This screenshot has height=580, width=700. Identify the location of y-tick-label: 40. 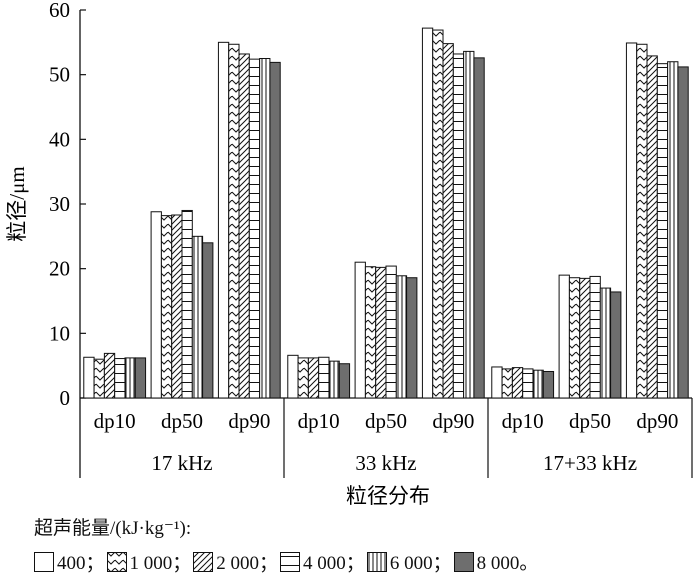
(59, 139).